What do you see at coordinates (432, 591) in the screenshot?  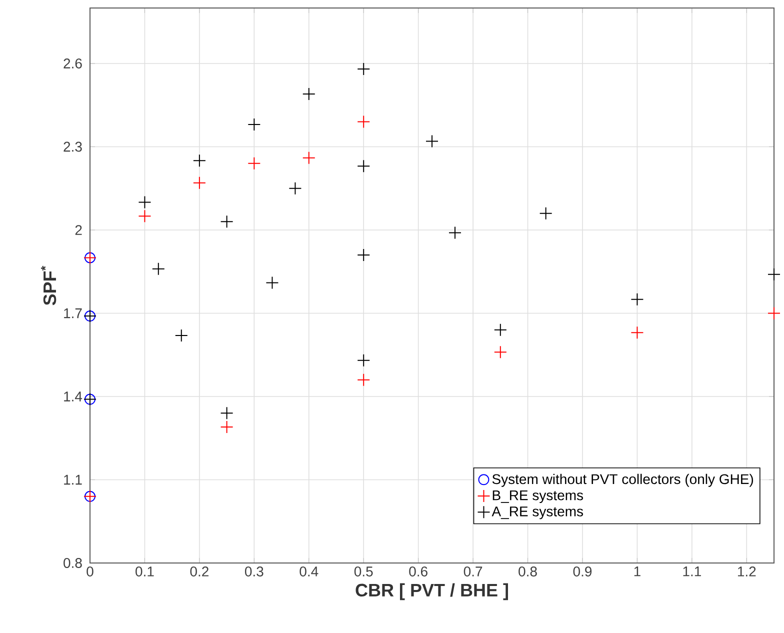 I see `x-axis-title: CBR [ PVT / BHE ]` at bounding box center [432, 591].